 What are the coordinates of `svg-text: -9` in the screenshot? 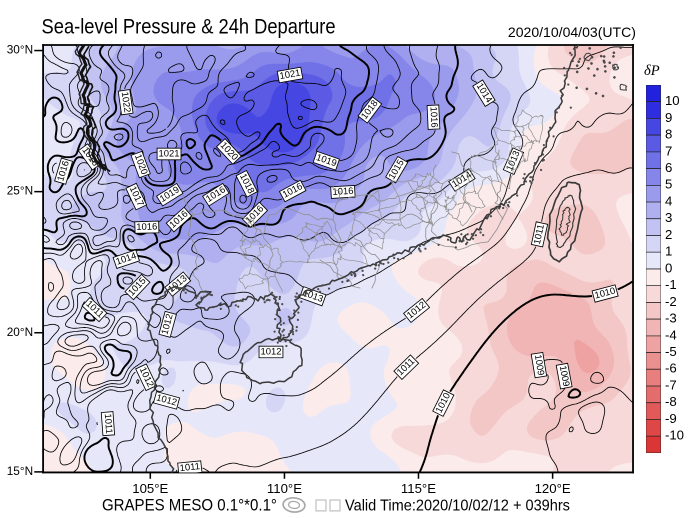 It's located at (671, 418).